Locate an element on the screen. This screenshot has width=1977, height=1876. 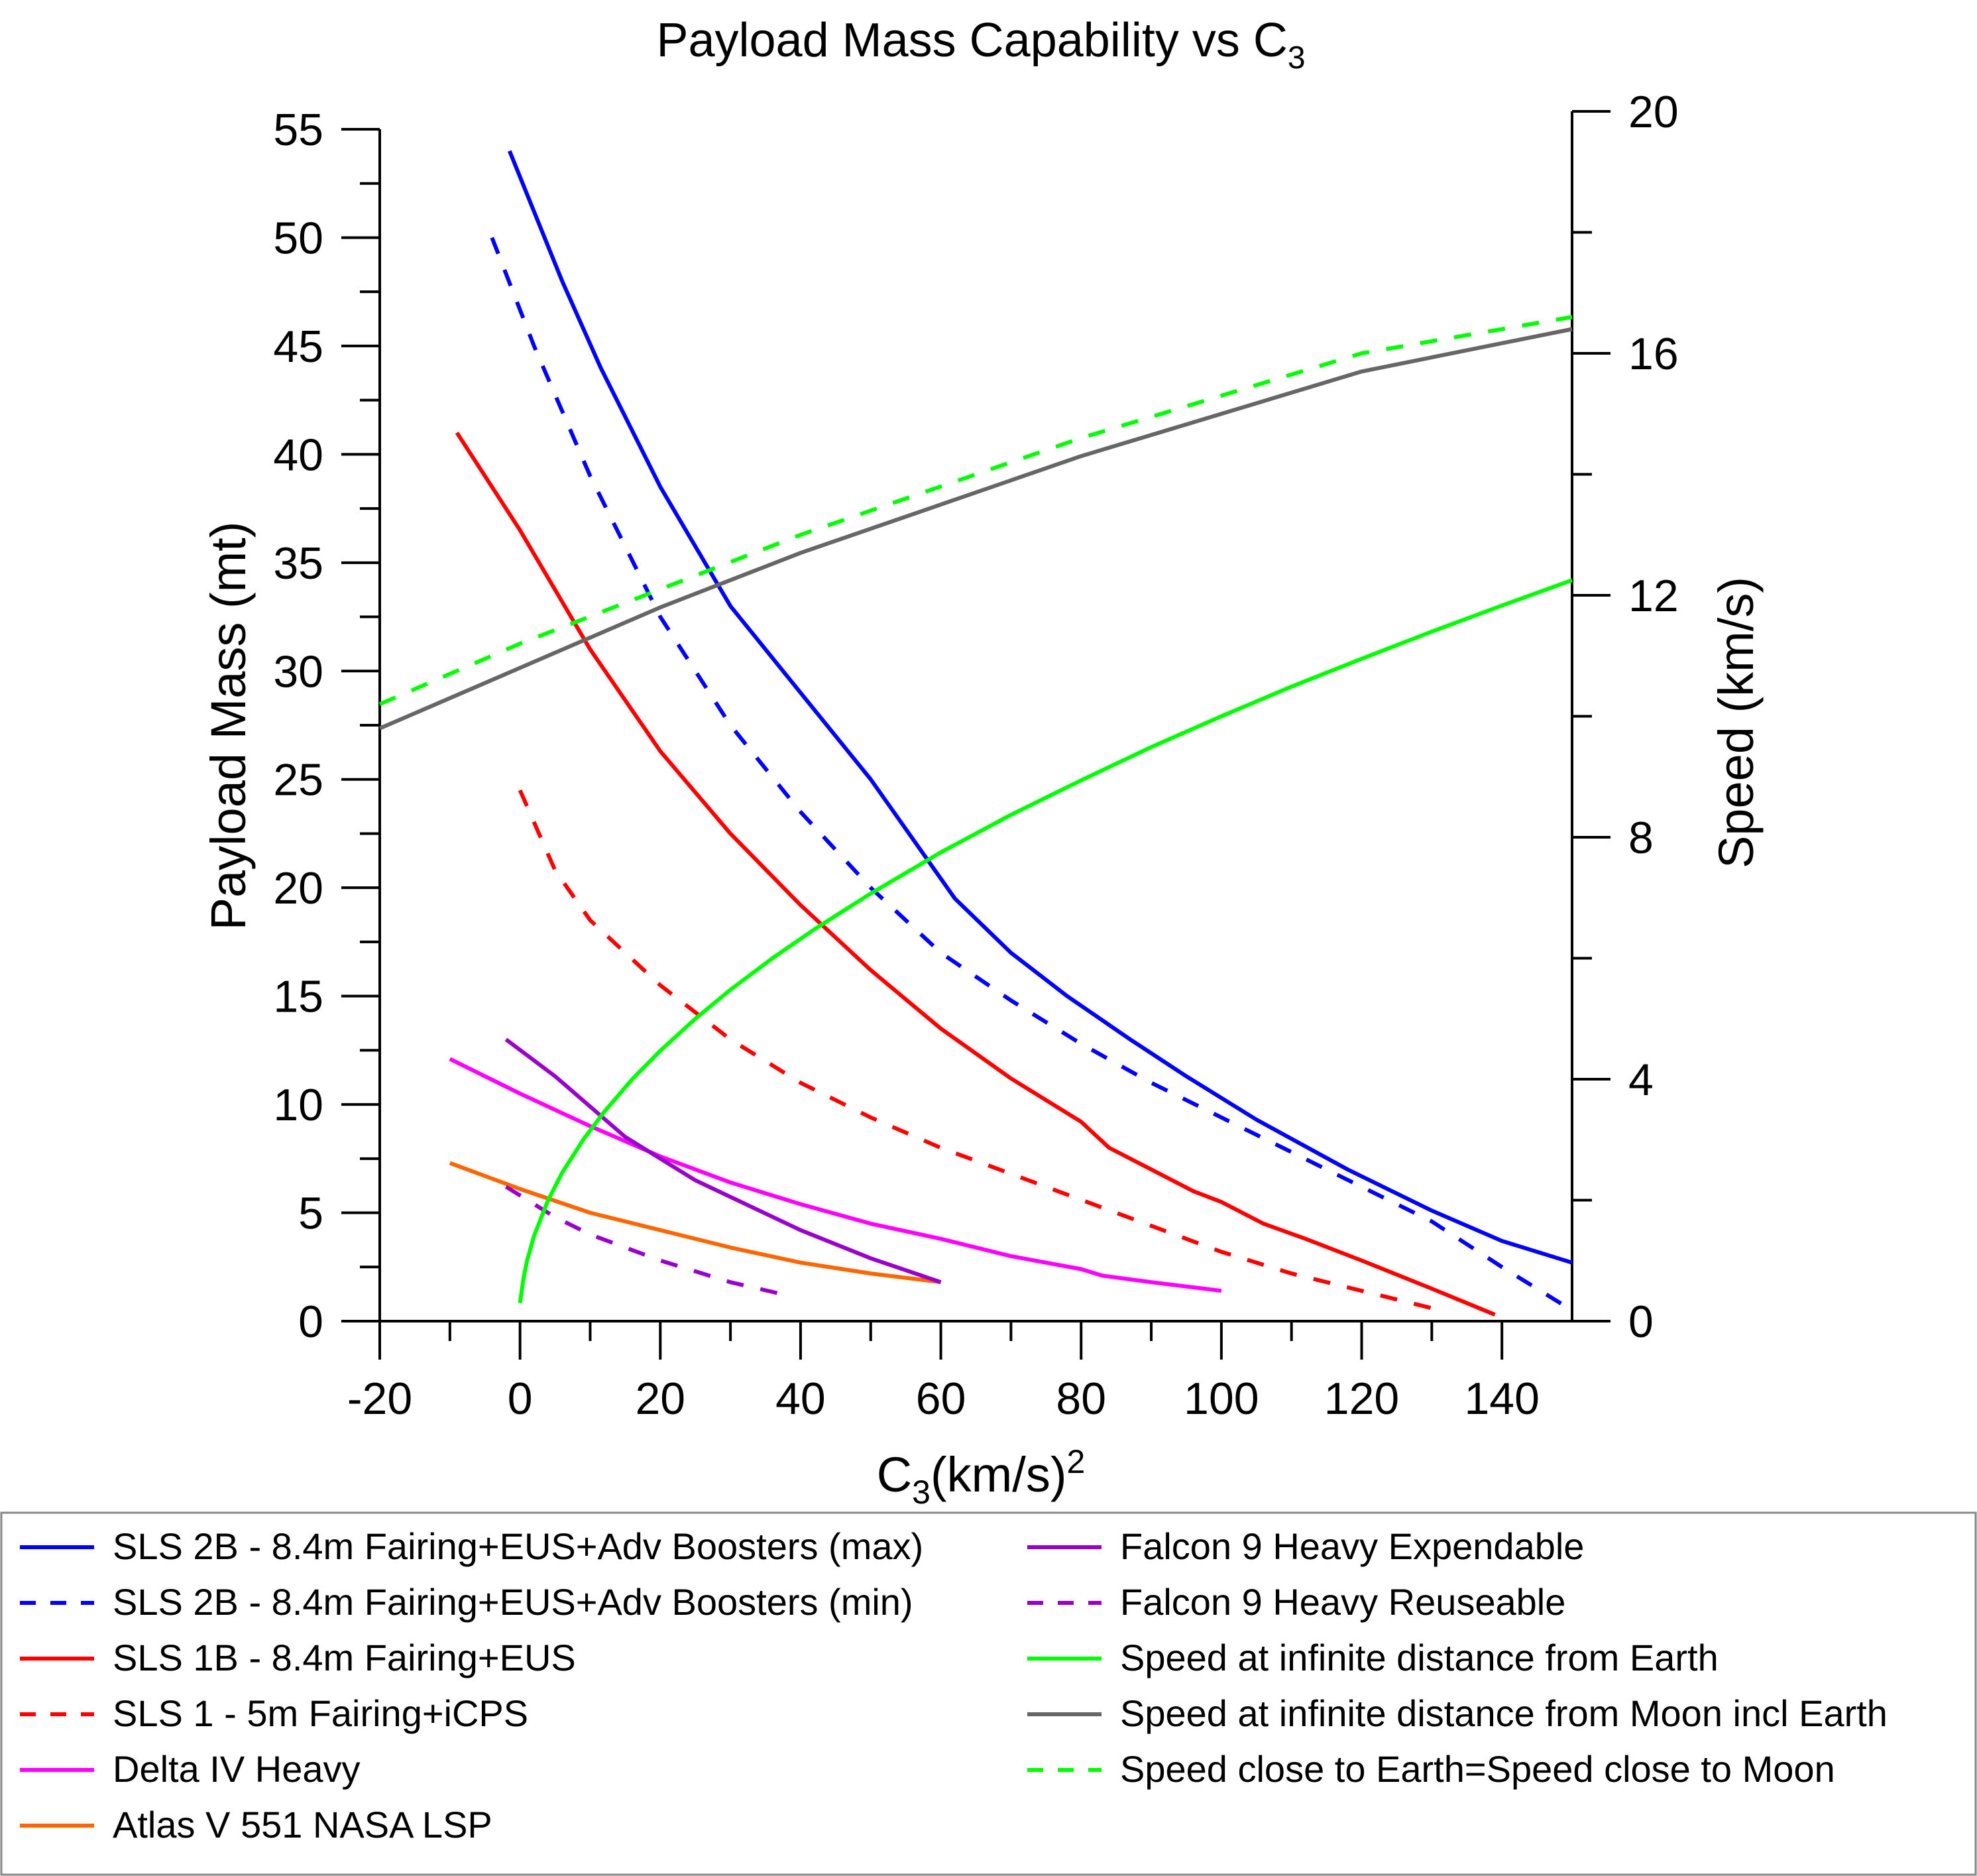
y-right-tick-label: 8 is located at coordinates (1641, 838).